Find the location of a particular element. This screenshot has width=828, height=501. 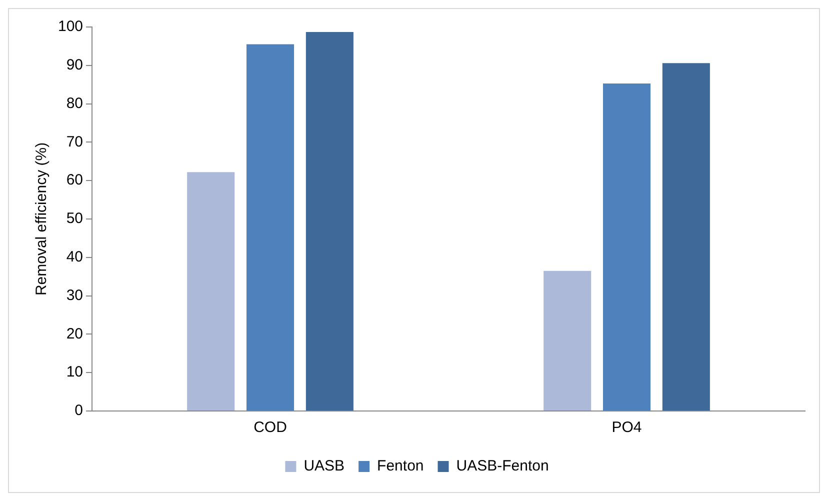

y-tick-label: 70 is located at coordinates (75, 141).